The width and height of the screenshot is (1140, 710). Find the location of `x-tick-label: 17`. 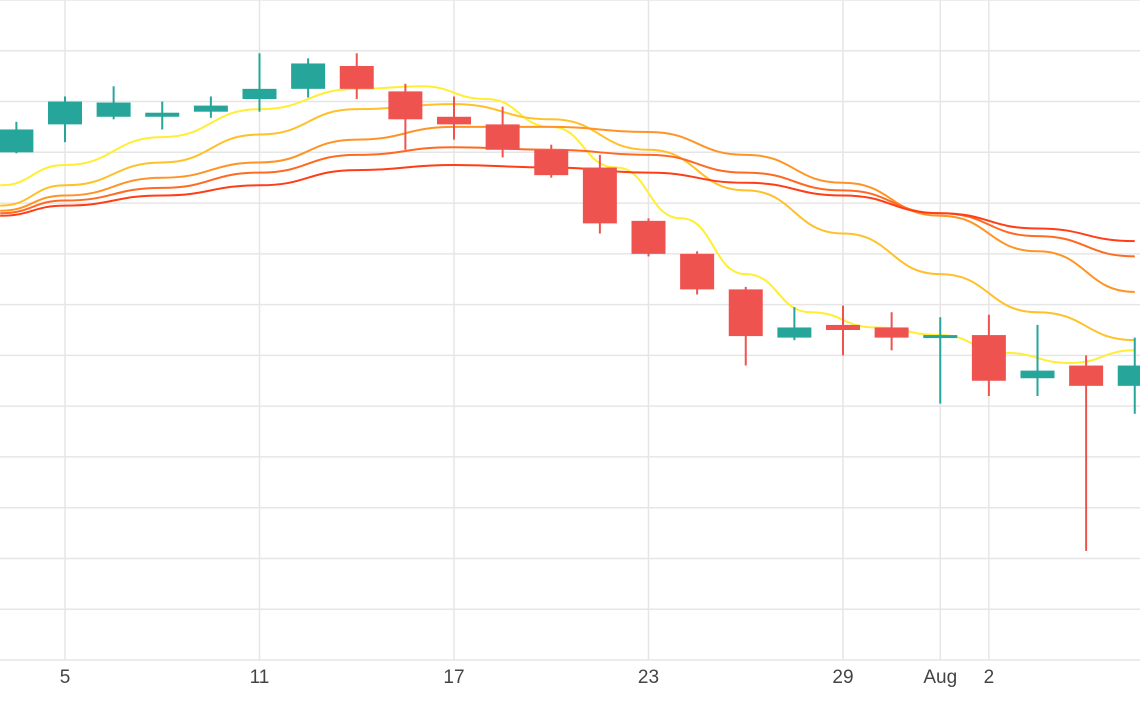

x-tick-label: 17 is located at coordinates (453, 677).